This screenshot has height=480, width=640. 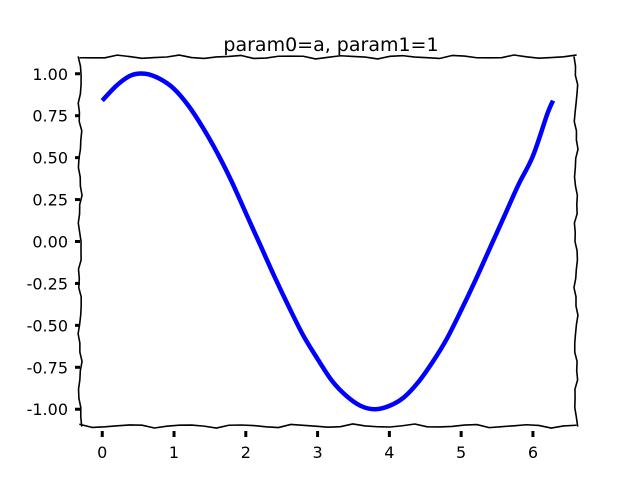 I want to click on y-tick-label: -1.00, so click(x=47, y=409).